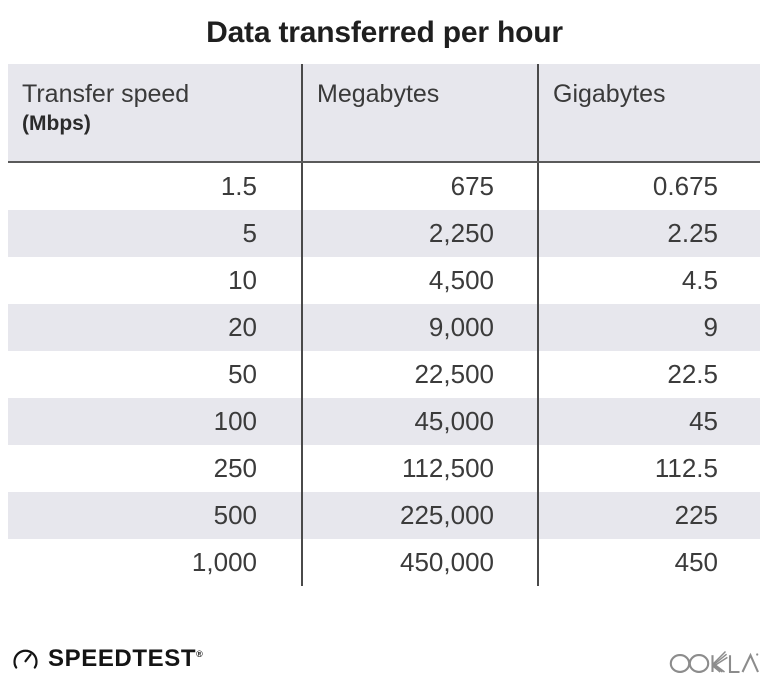  I want to click on cell-gigabytes-value: 2.25, so click(648, 233).